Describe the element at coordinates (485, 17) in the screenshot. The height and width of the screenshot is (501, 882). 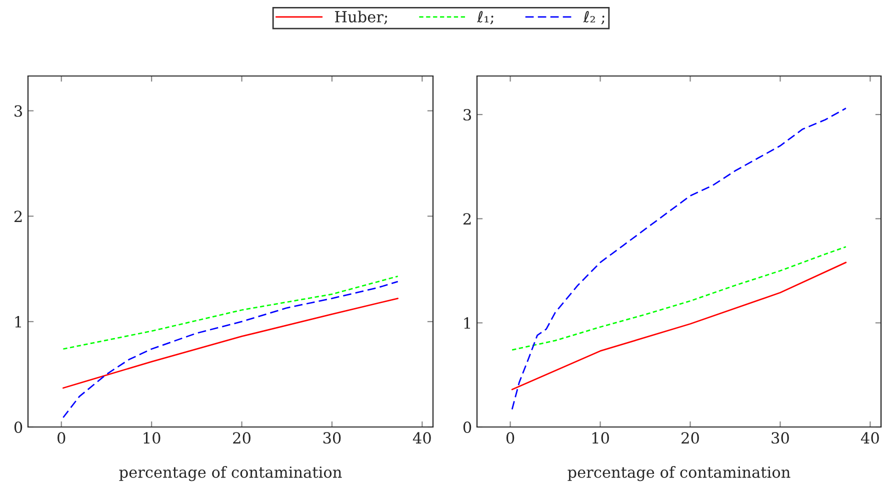
I see `legend-label: ℓ₁;` at that location.